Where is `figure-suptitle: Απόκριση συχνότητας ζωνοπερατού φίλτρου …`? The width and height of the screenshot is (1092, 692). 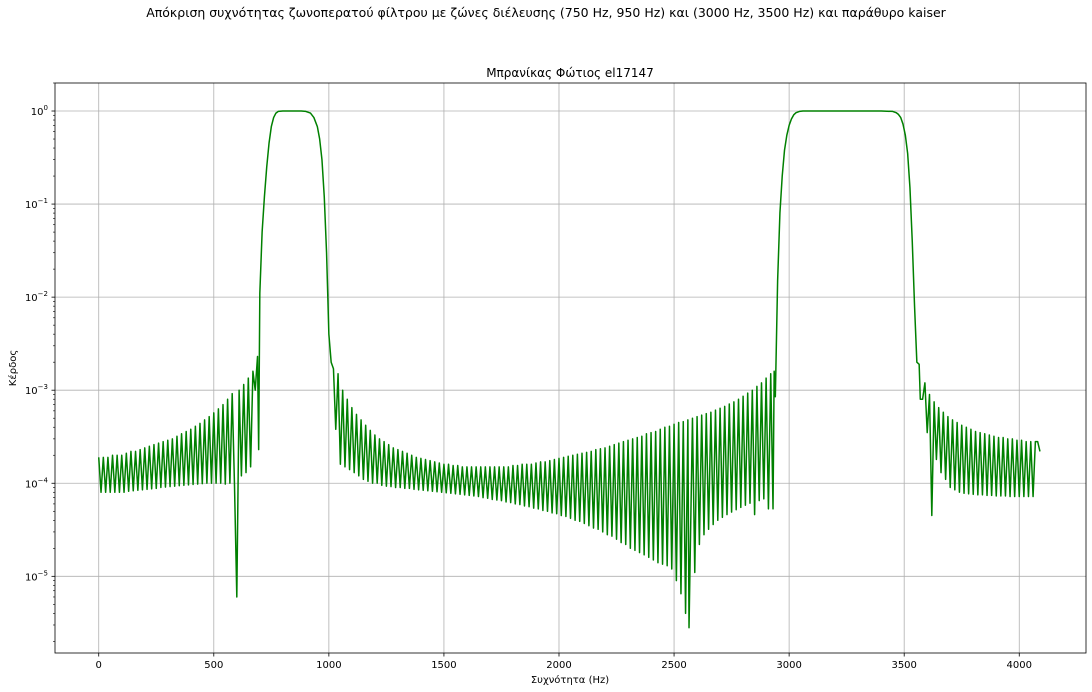
figure-suptitle: Απόκριση συχνότητας ζωνοπερατού φίλτρου … is located at coordinates (546, 12).